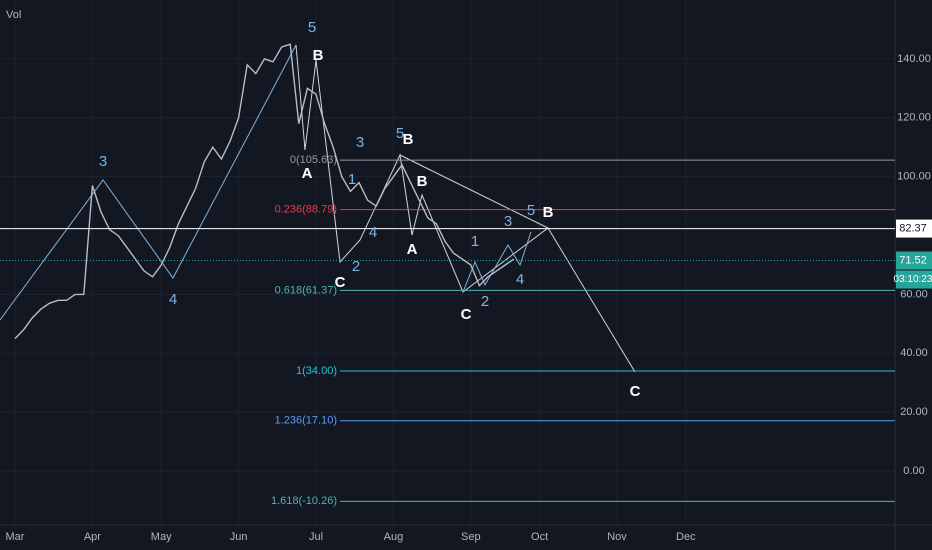  Describe the element at coordinates (913, 471) in the screenshot. I see `y-tick-label: 0.00` at that location.